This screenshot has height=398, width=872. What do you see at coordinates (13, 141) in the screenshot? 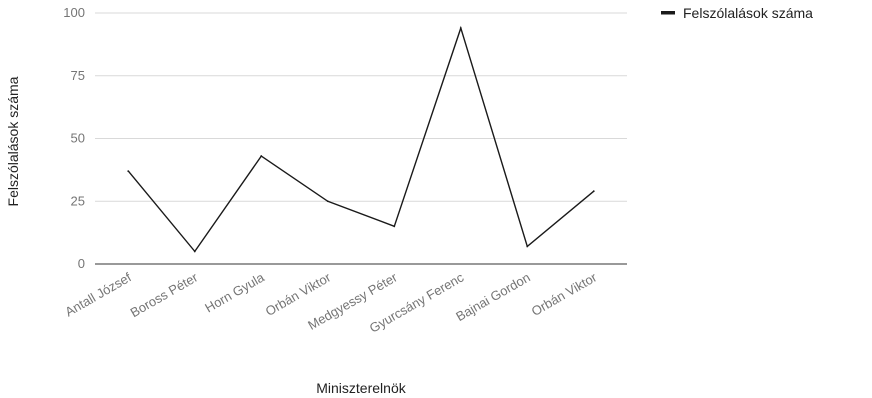
I see `y-axis-title: Felszólalások száma` at bounding box center [13, 141].